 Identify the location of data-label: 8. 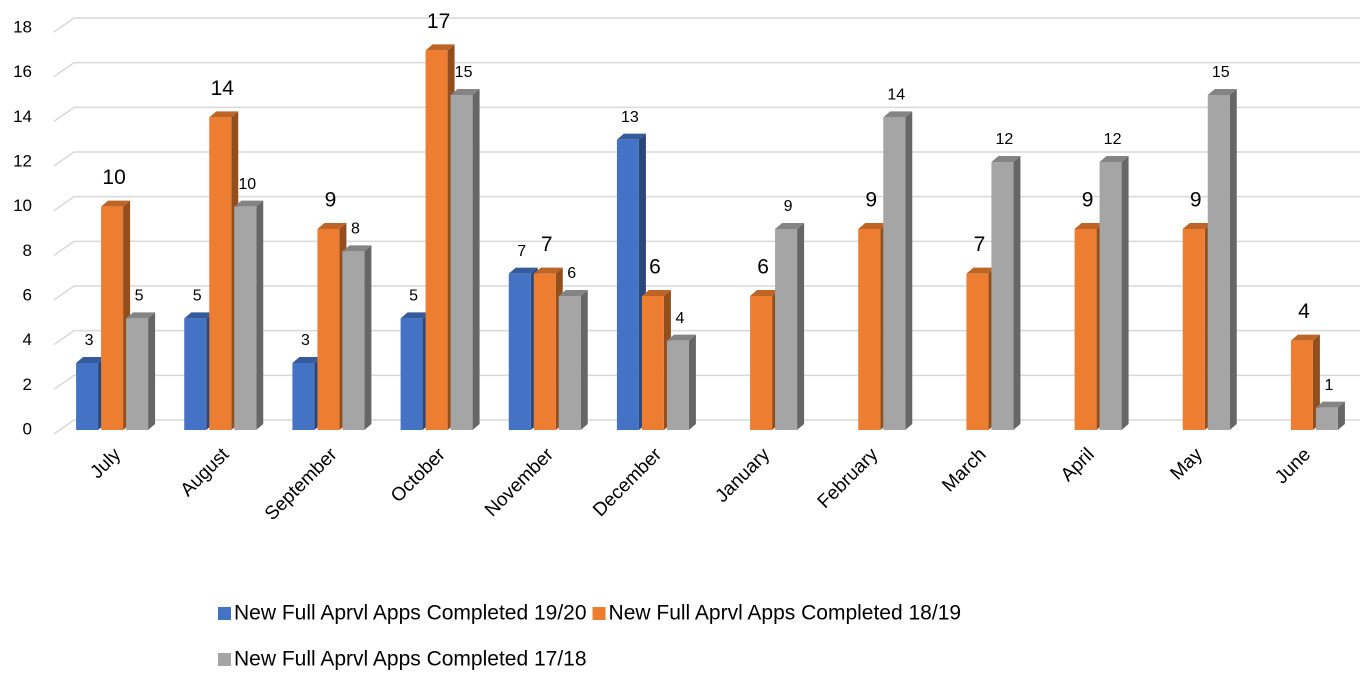
(355, 229).